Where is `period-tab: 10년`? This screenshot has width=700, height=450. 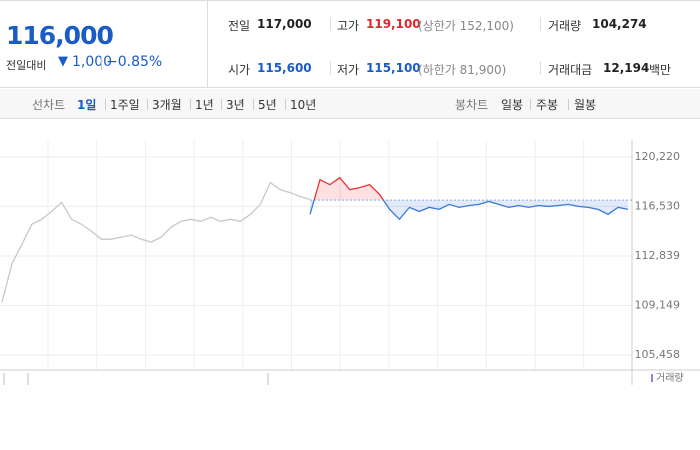
period-tab: 10년 is located at coordinates (303, 105).